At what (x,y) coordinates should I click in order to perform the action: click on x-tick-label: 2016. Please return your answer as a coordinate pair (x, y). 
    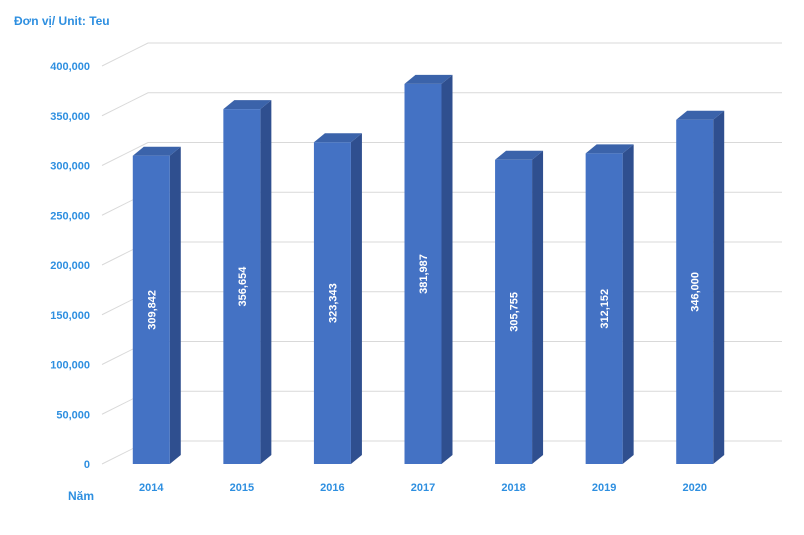
    Looking at the image, I should click on (332, 488).